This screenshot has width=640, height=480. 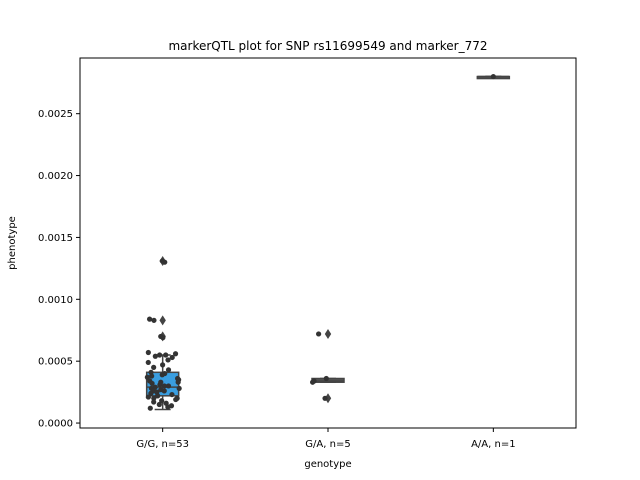 What do you see at coordinates (59, 269) in the screenshot?
I see `y-axis: 0.0000 0.0005 0.0010 0.0015 0.0020 0.0025` at bounding box center [59, 269].